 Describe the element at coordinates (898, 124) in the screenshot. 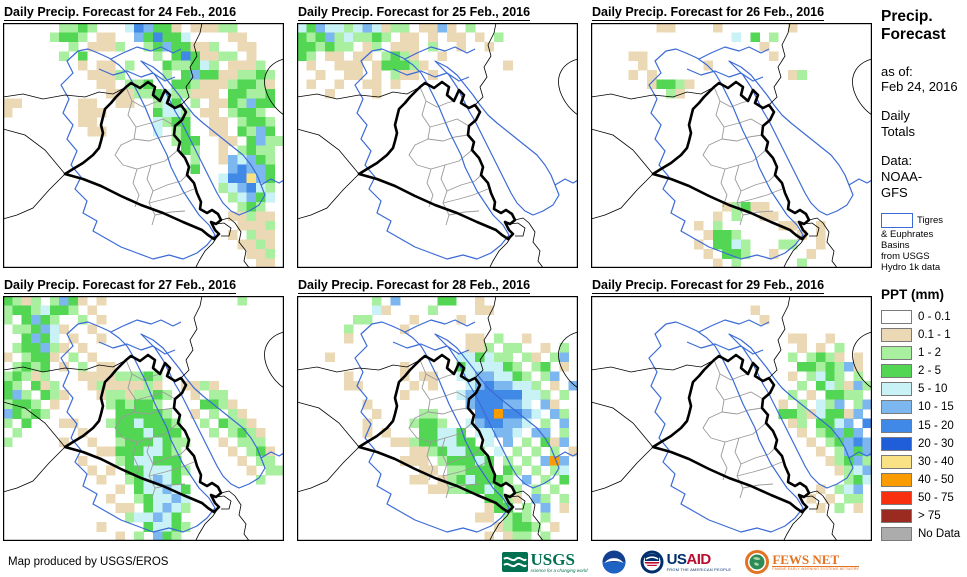

I see `daily-totals-label: Daily Totals` at that location.